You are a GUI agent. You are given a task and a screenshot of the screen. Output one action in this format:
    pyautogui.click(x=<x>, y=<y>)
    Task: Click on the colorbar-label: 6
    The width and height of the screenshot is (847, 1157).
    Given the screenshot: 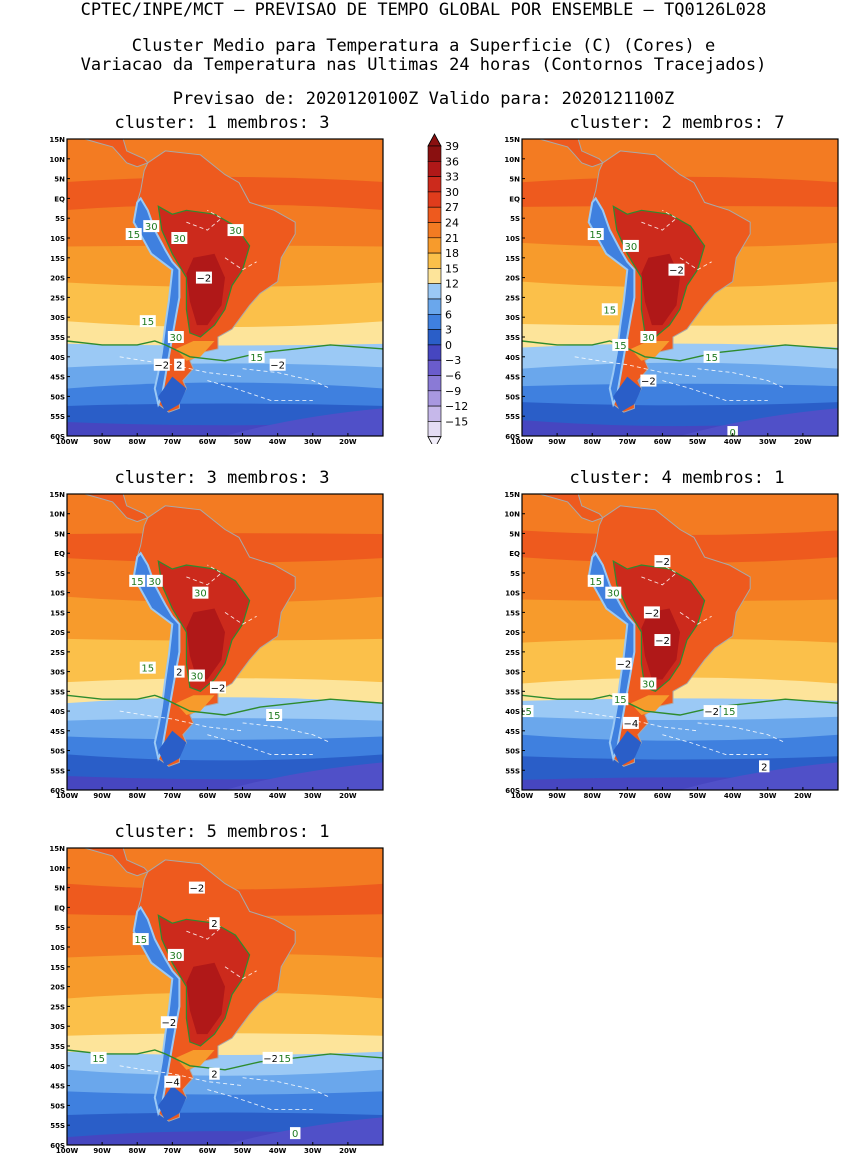 What is the action you would take?
    pyautogui.click(x=448, y=314)
    